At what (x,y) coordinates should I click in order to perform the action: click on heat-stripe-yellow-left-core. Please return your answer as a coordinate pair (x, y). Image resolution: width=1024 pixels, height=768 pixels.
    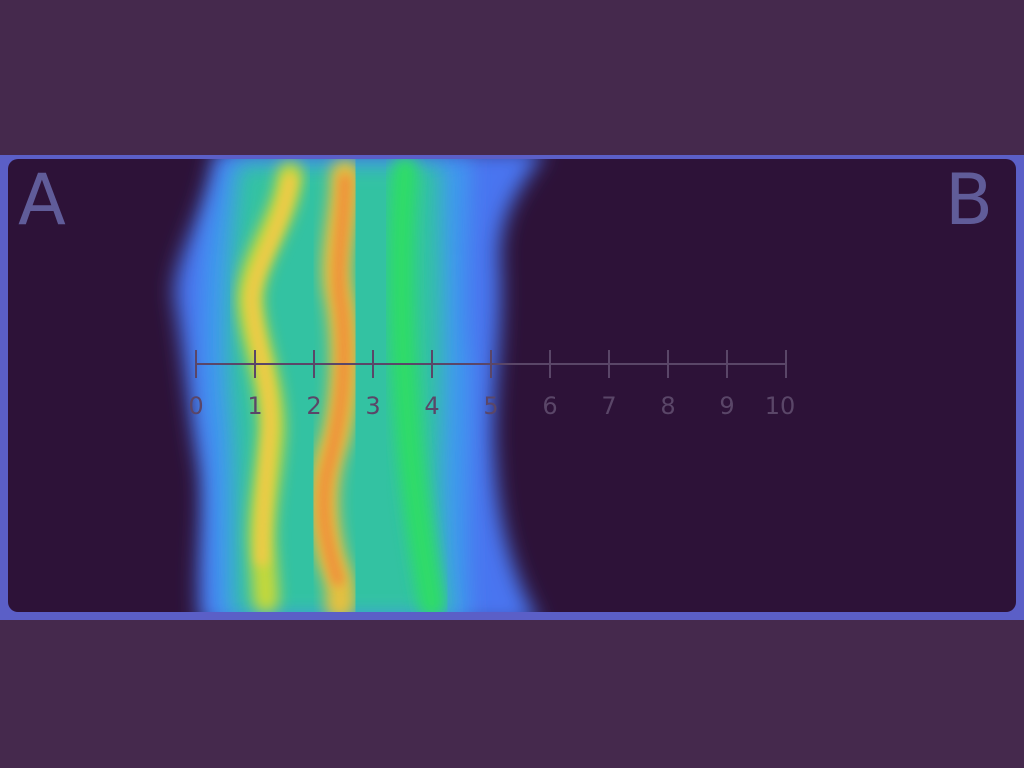
    Looking at the image, I should click on (270, 370).